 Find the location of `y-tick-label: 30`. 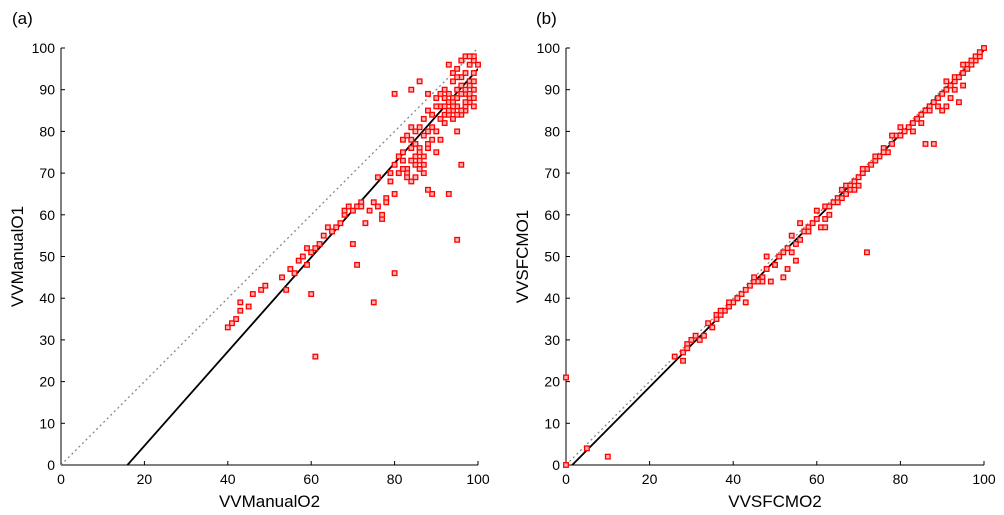

y-tick-label: 30 is located at coordinates (552, 340).